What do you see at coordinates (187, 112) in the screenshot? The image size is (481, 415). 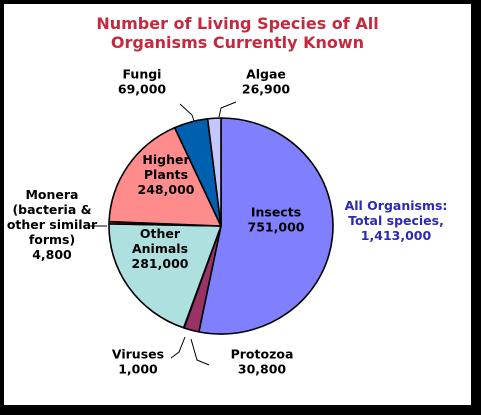 I see `leader-line-fungi` at bounding box center [187, 112].